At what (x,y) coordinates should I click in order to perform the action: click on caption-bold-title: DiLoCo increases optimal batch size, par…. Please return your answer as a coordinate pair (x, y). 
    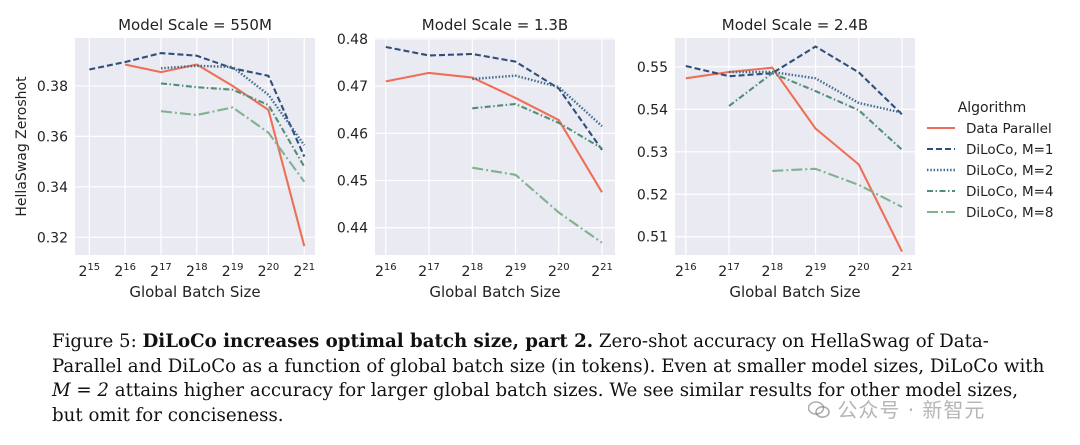
    Looking at the image, I should click on (368, 341).